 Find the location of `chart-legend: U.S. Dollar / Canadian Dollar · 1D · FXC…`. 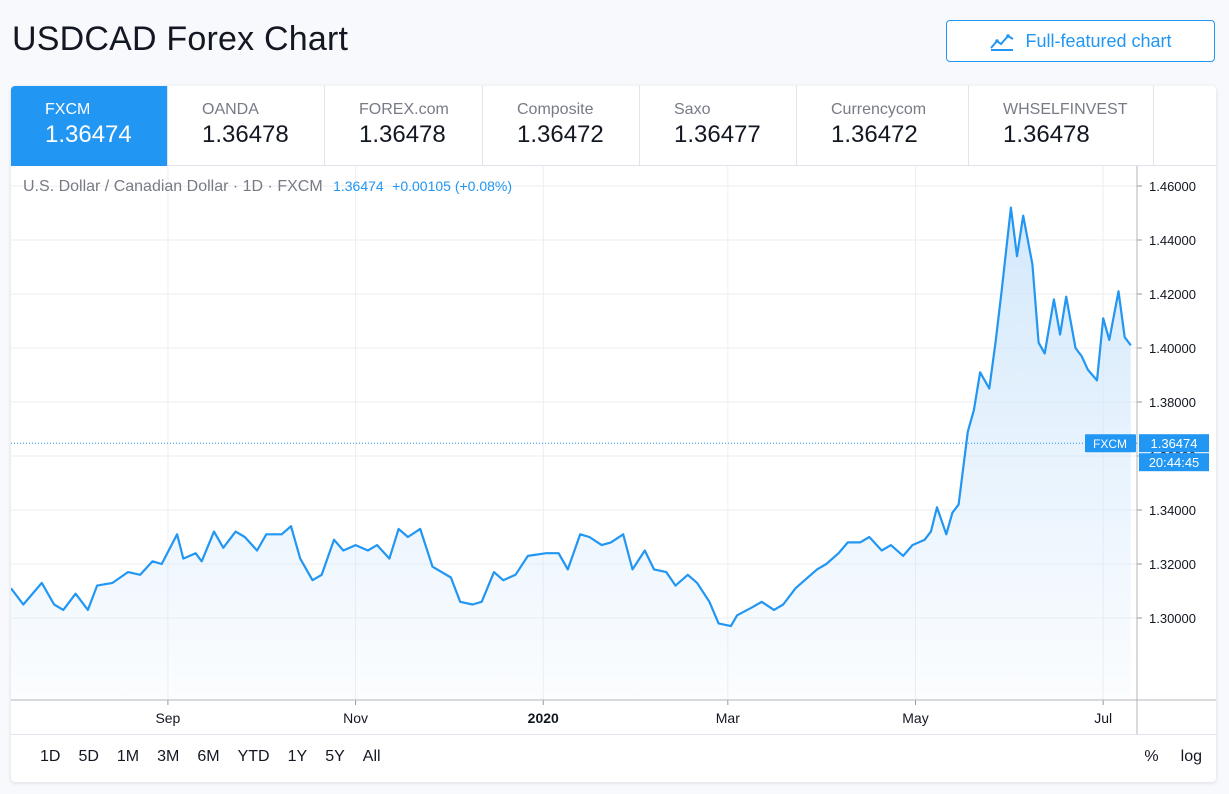

chart-legend: U.S. Dollar / Canadian Dollar · 1D · FXC… is located at coordinates (267, 187).